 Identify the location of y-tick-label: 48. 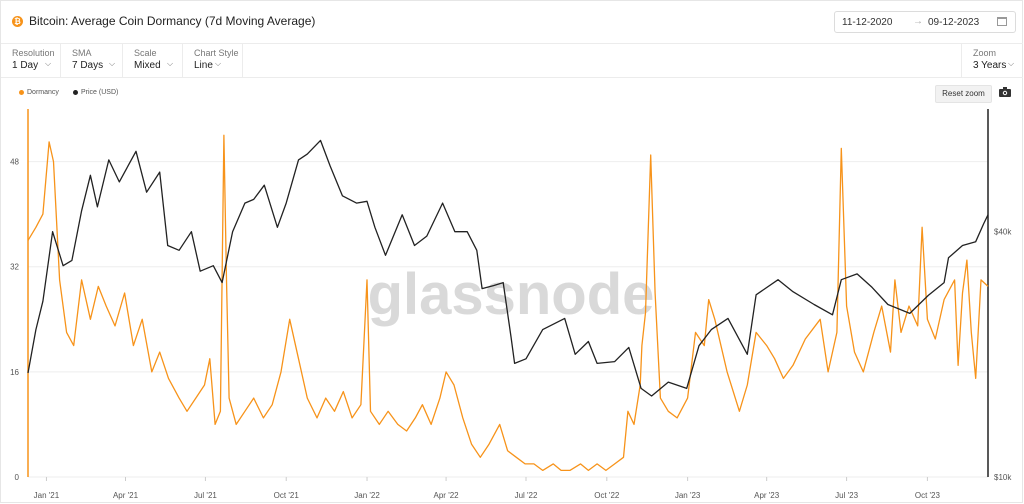
(14, 162).